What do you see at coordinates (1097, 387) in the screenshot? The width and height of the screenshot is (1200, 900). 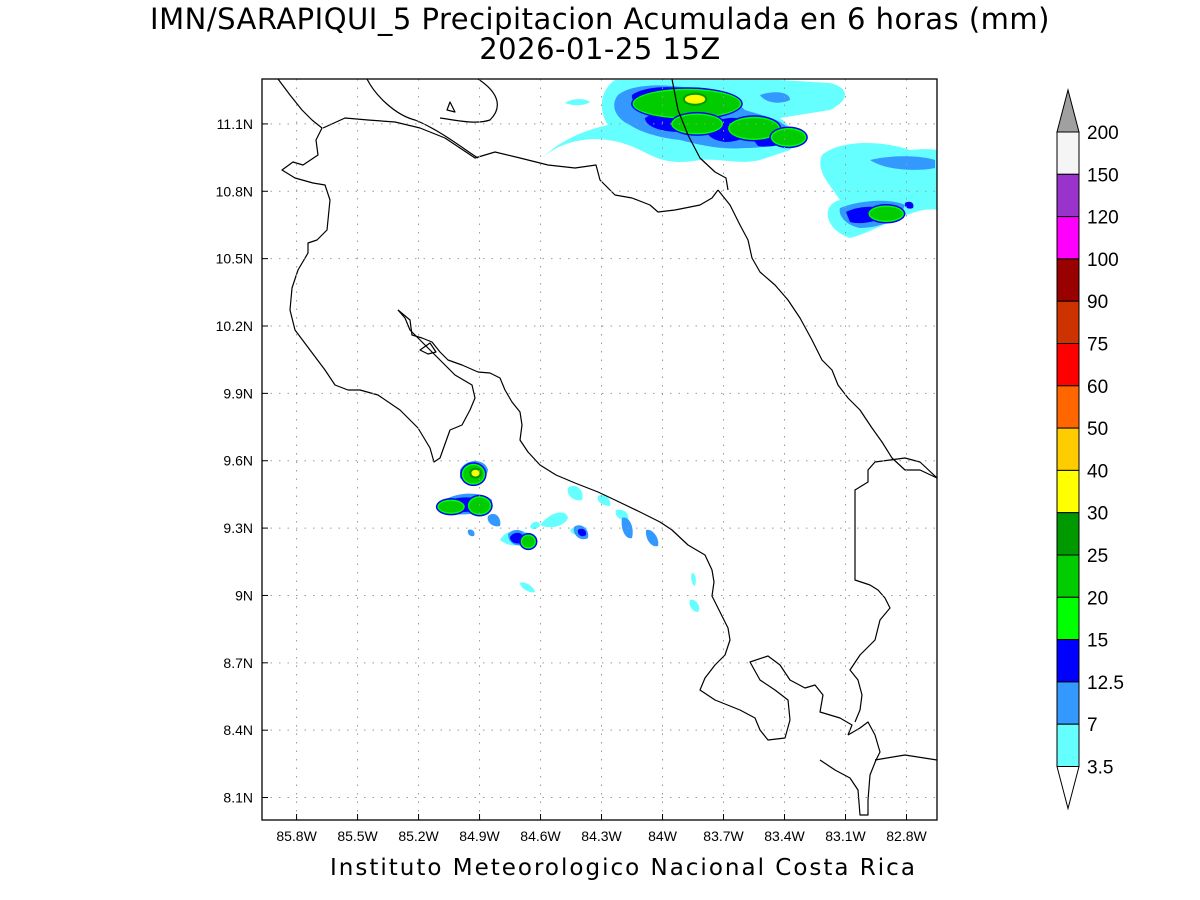 I see `colorbar-label: 60` at bounding box center [1097, 387].